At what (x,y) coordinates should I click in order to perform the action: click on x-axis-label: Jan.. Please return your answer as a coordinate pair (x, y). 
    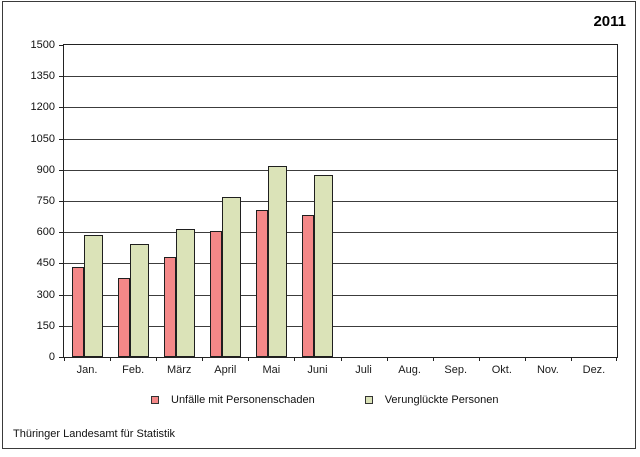
    Looking at the image, I should click on (87, 370).